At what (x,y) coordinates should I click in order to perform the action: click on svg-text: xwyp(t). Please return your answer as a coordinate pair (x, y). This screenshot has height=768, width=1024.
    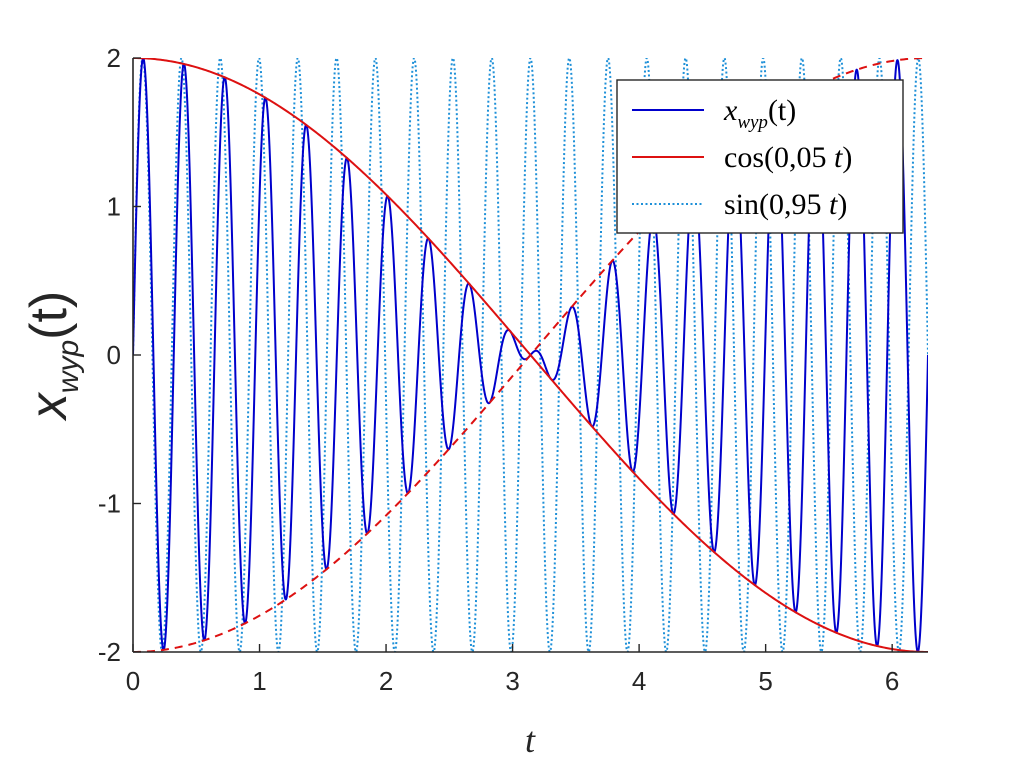
    Looking at the image, I should click on (52, 356).